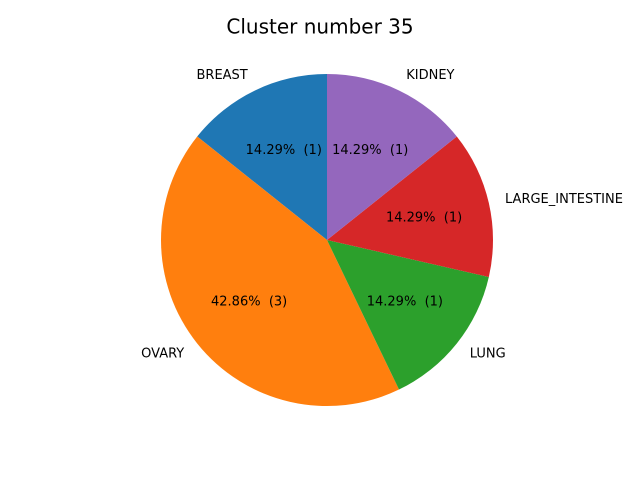 This screenshot has width=640, height=480. Describe the element at coordinates (162, 353) in the screenshot. I see `slice-label-ovary: OVARY` at that location.